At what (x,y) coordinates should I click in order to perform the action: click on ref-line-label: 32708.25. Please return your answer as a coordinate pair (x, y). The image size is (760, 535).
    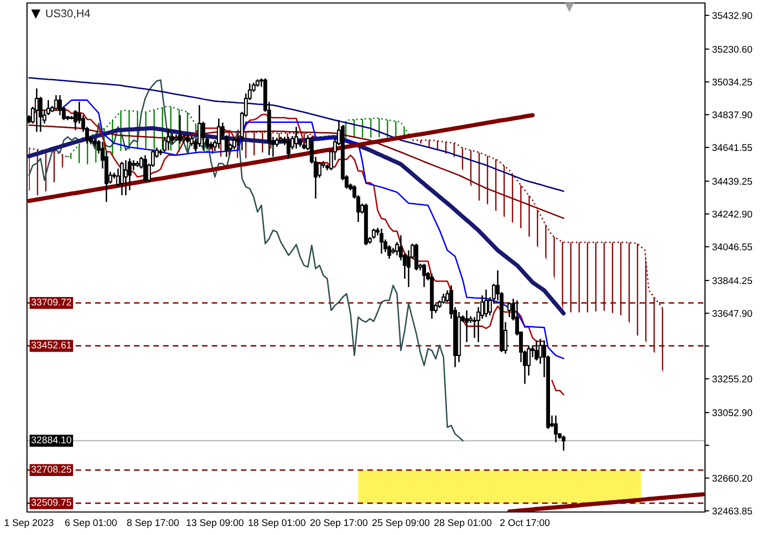
    Looking at the image, I should click on (51, 469).